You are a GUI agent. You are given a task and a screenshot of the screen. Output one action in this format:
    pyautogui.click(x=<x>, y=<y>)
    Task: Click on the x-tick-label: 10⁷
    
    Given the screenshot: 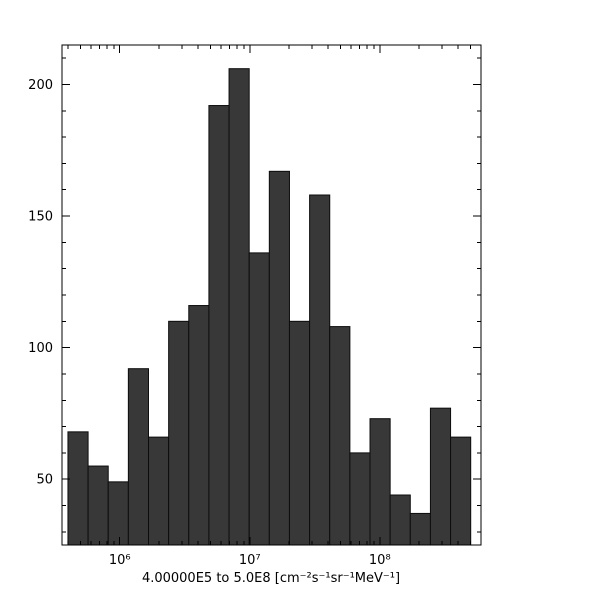 What is the action you would take?
    pyautogui.click(x=250, y=560)
    